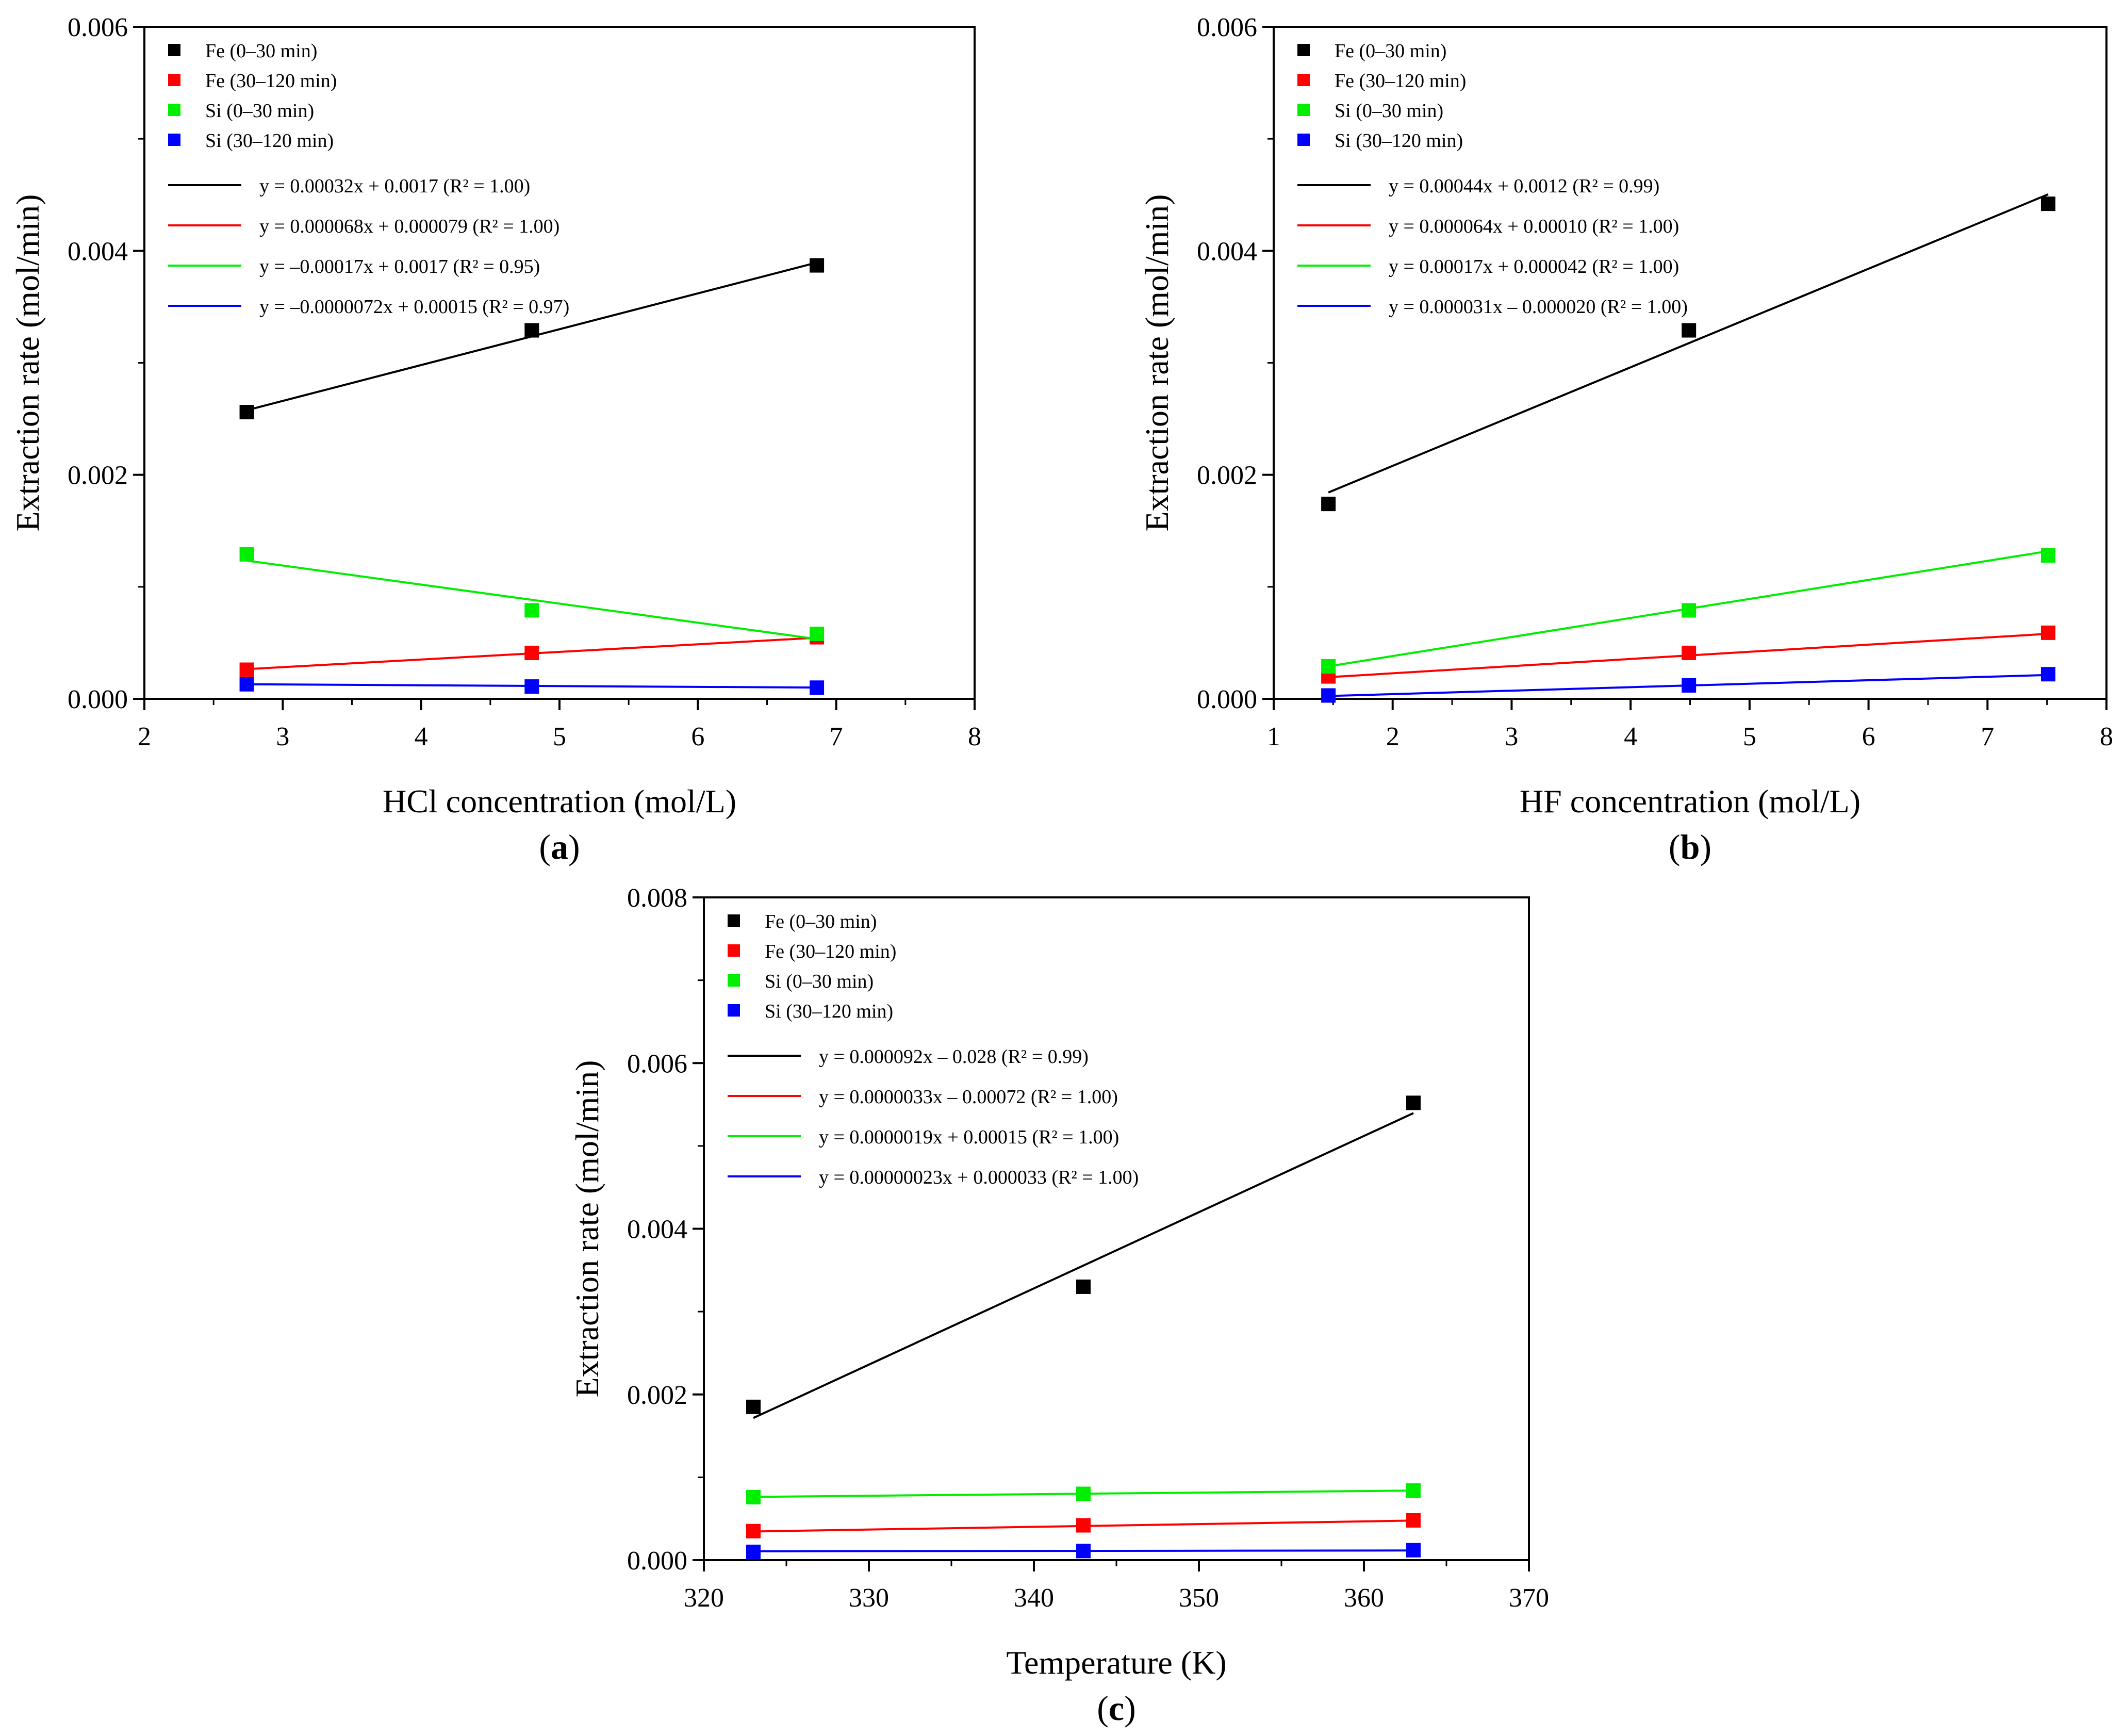 This screenshot has height=1736, width=2124. Describe the element at coordinates (1116, 1662) in the screenshot. I see `x-axis-title: Temperature (K)` at that location.